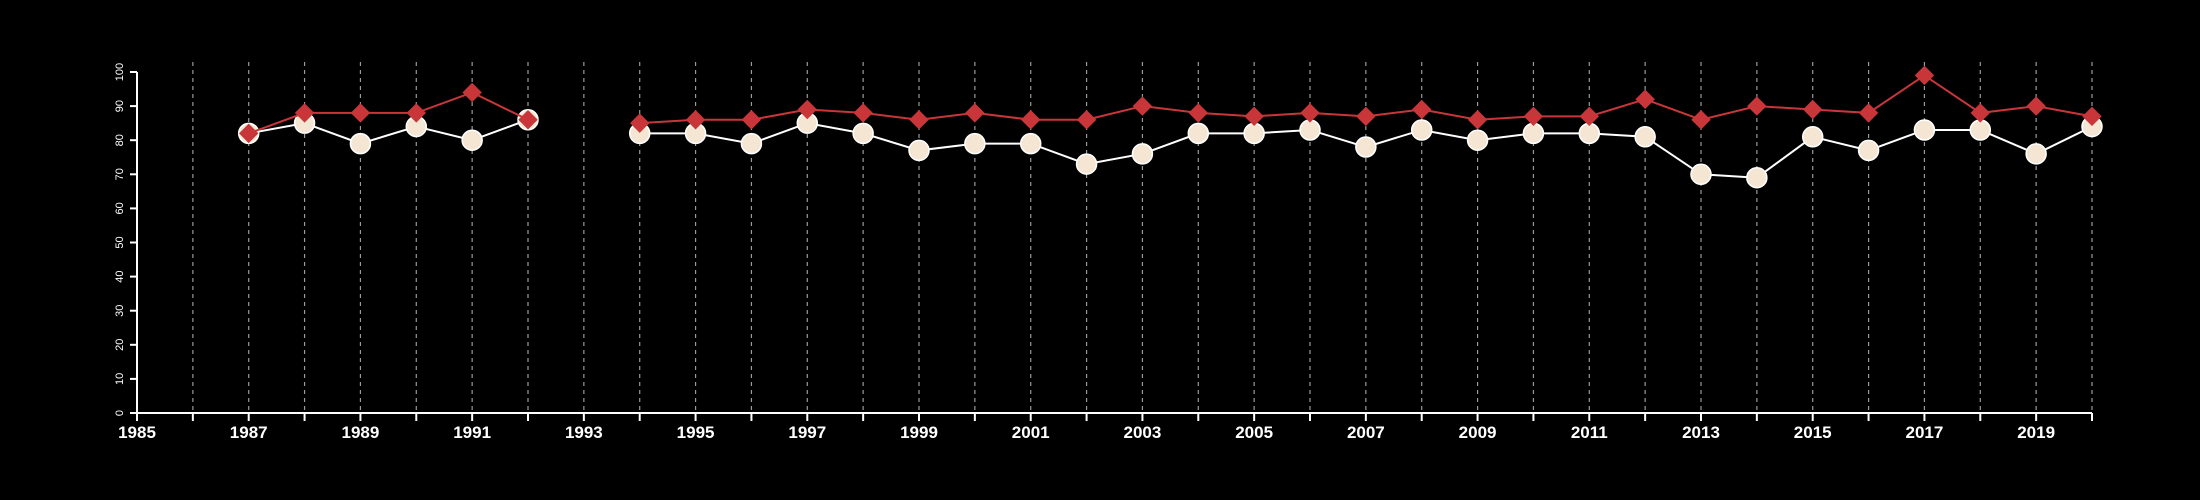 This screenshot has width=2200, height=500. What do you see at coordinates (919, 120) in the screenshot?
I see `point-diamond-1999` at bounding box center [919, 120].